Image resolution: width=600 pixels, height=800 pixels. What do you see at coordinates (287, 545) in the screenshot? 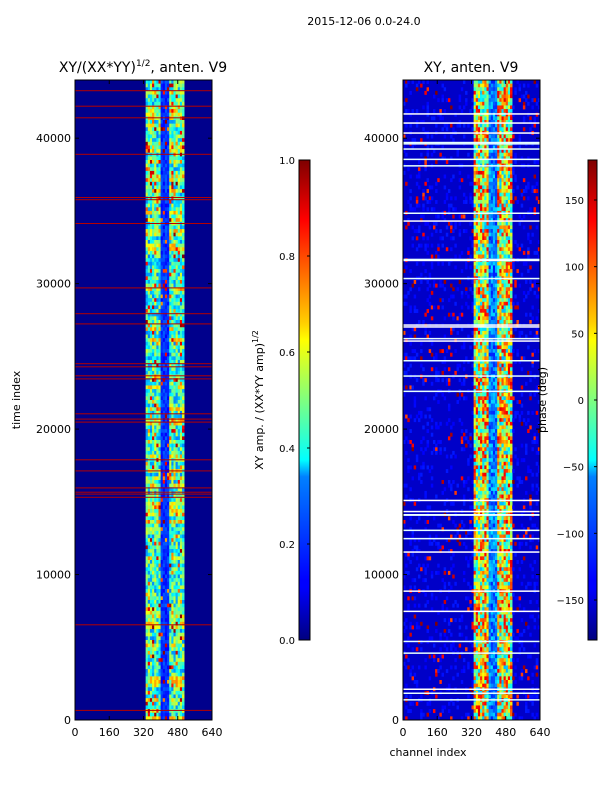
I see `colorbar-tick-label: 0.2` at bounding box center [287, 545].